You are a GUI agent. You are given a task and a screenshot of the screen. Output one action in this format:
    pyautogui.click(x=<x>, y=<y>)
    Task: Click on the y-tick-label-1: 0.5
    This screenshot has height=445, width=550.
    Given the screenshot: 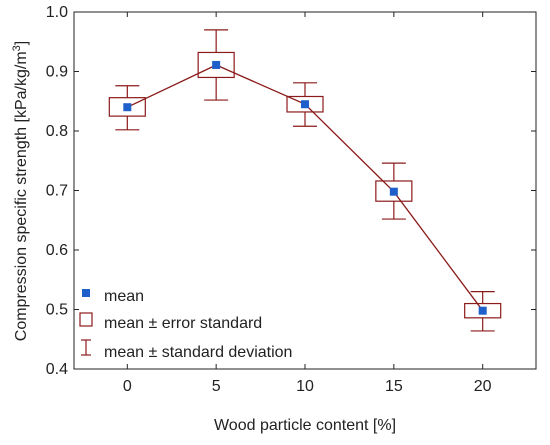 What is the action you would take?
    pyautogui.click(x=57, y=310)
    